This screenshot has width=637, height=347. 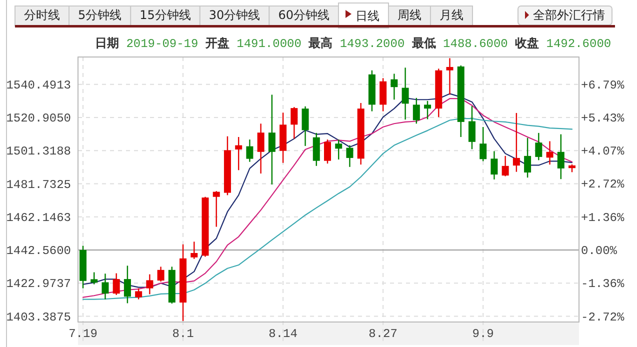 What do you see at coordinates (38, 251) in the screenshot?
I see `y-tick-label: 1442.5600` at bounding box center [38, 251].